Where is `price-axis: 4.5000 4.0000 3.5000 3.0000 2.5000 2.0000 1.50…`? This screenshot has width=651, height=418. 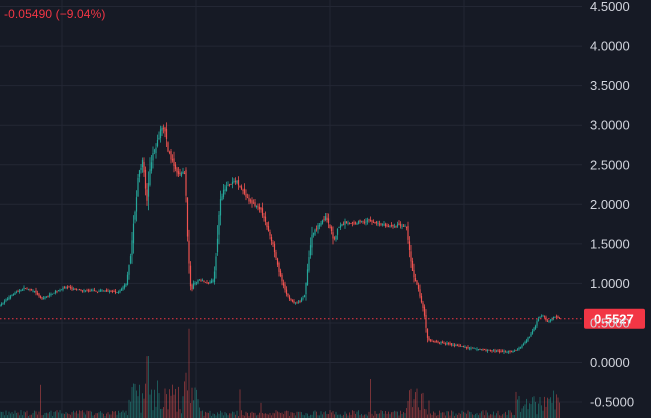 price-axis: 4.5000 4.0000 3.5000 3.0000 2.5000 2.0000 1.50… is located at coordinates (612, 205).